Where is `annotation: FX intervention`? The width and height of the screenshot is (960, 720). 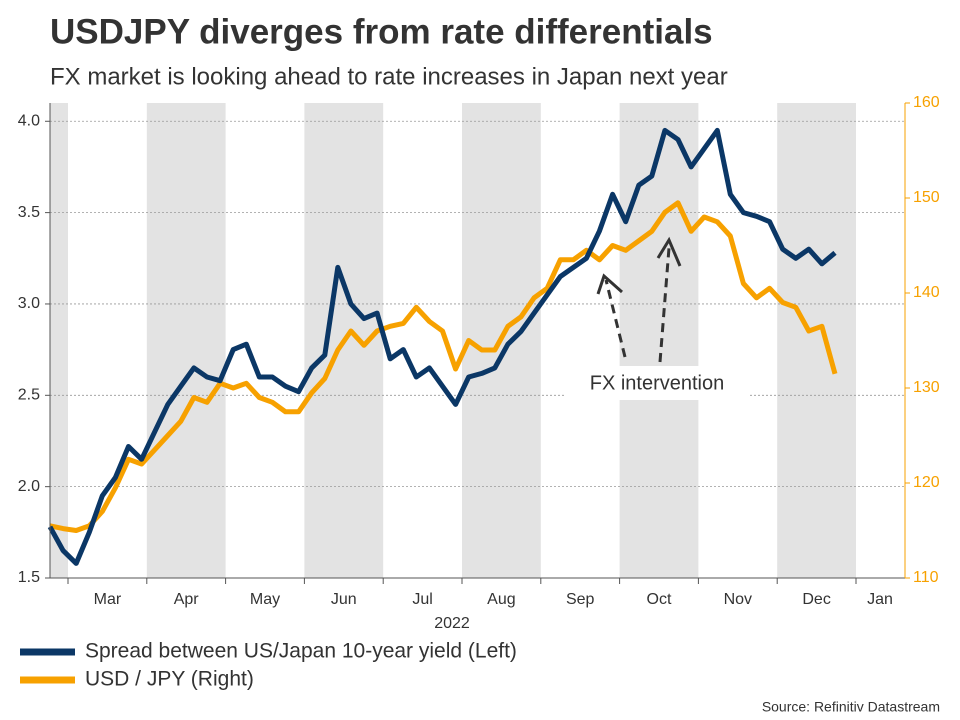 annotation: FX intervention is located at coordinates (657, 318).